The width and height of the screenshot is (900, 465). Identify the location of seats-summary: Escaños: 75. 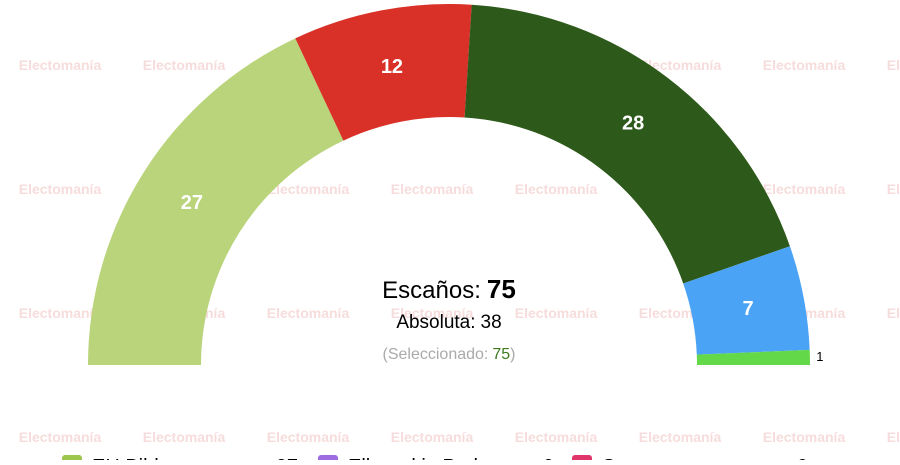
(449, 289).